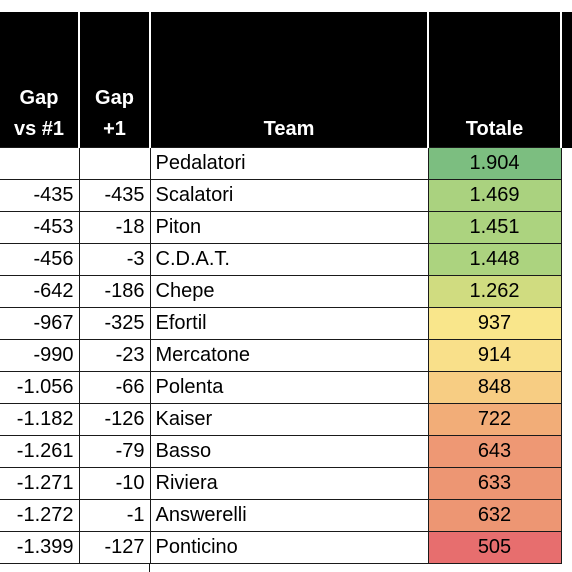 This screenshot has width=572, height=572. I want to click on total-cell: 937, so click(494, 323).